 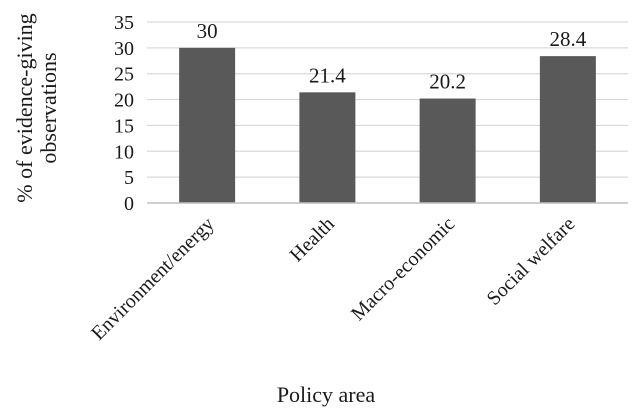 What do you see at coordinates (312, 239) in the screenshot?
I see `x-tick-label: Health` at bounding box center [312, 239].